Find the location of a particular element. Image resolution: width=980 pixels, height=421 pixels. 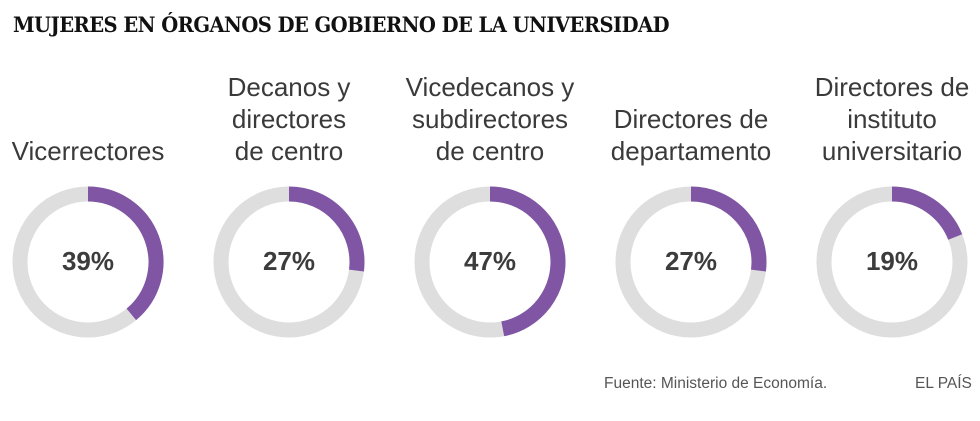

donut-chart: 39% is located at coordinates (88, 262).